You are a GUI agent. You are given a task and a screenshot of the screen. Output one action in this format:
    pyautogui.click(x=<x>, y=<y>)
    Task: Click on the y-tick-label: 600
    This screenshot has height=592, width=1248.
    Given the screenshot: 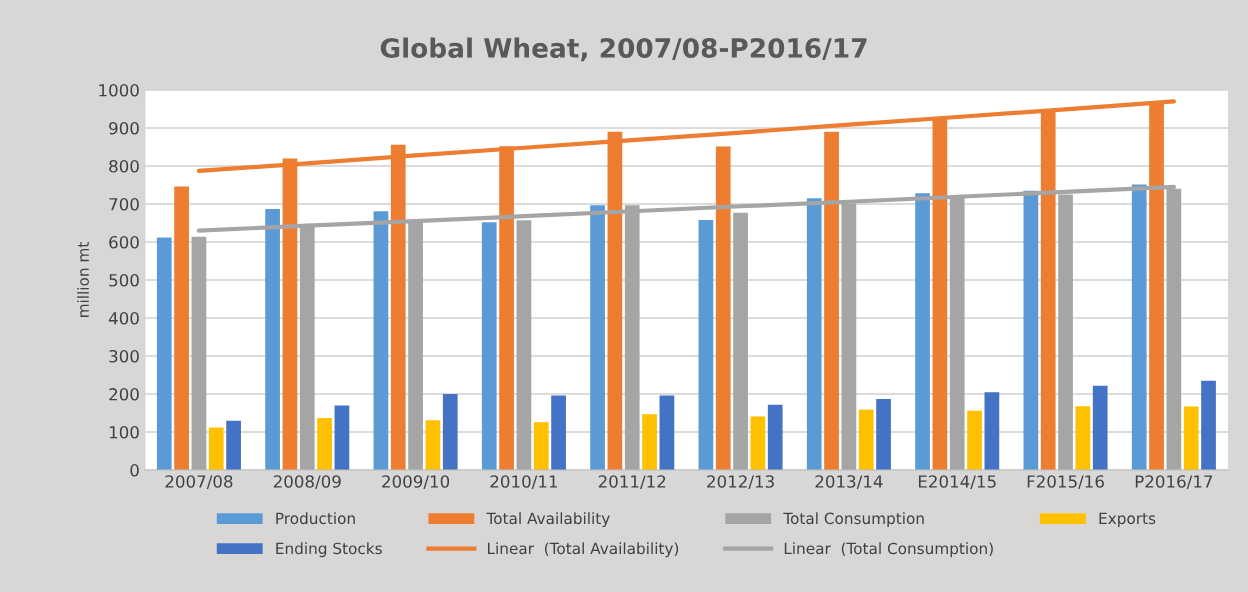 What is the action you would take?
    pyautogui.click(x=124, y=242)
    